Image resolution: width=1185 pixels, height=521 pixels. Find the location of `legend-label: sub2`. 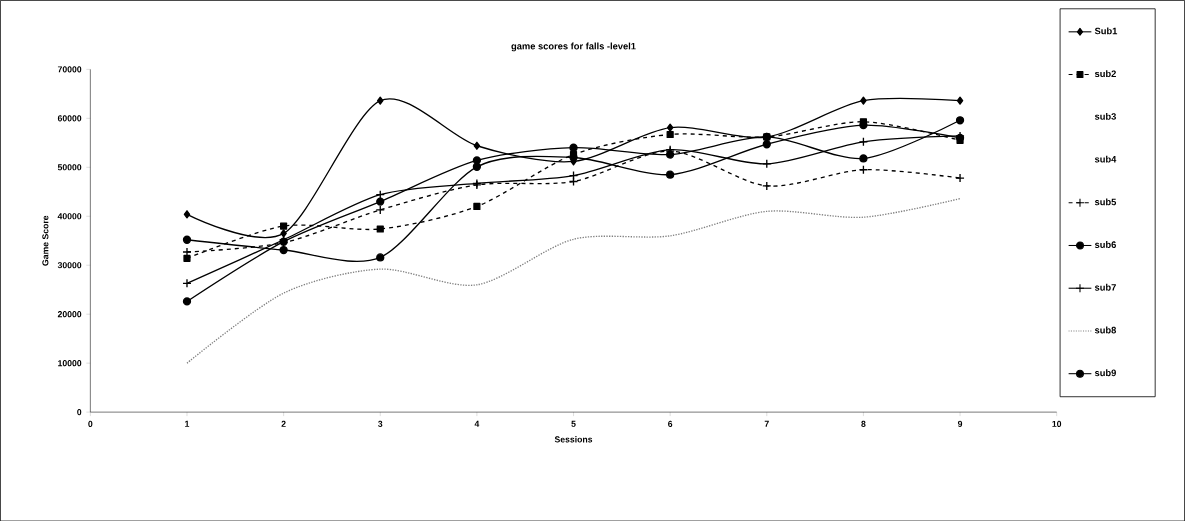

legend-label: sub2 is located at coordinates (1105, 73).